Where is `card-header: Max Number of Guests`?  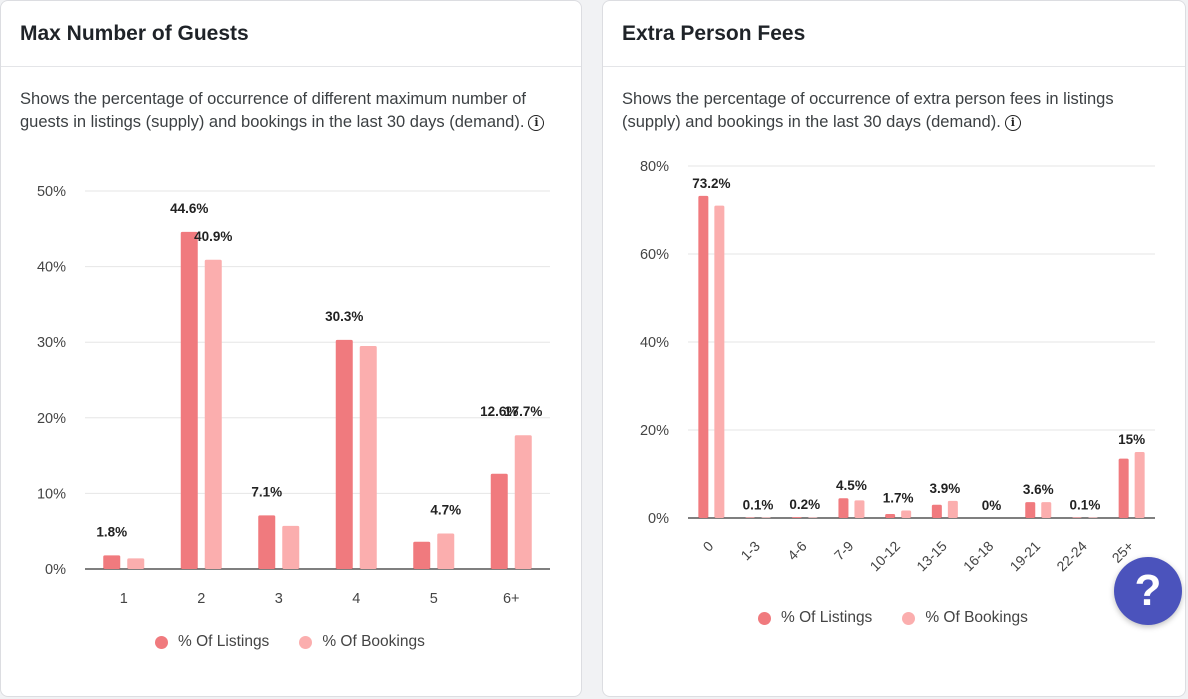 card-header: Max Number of Guests is located at coordinates (291, 34).